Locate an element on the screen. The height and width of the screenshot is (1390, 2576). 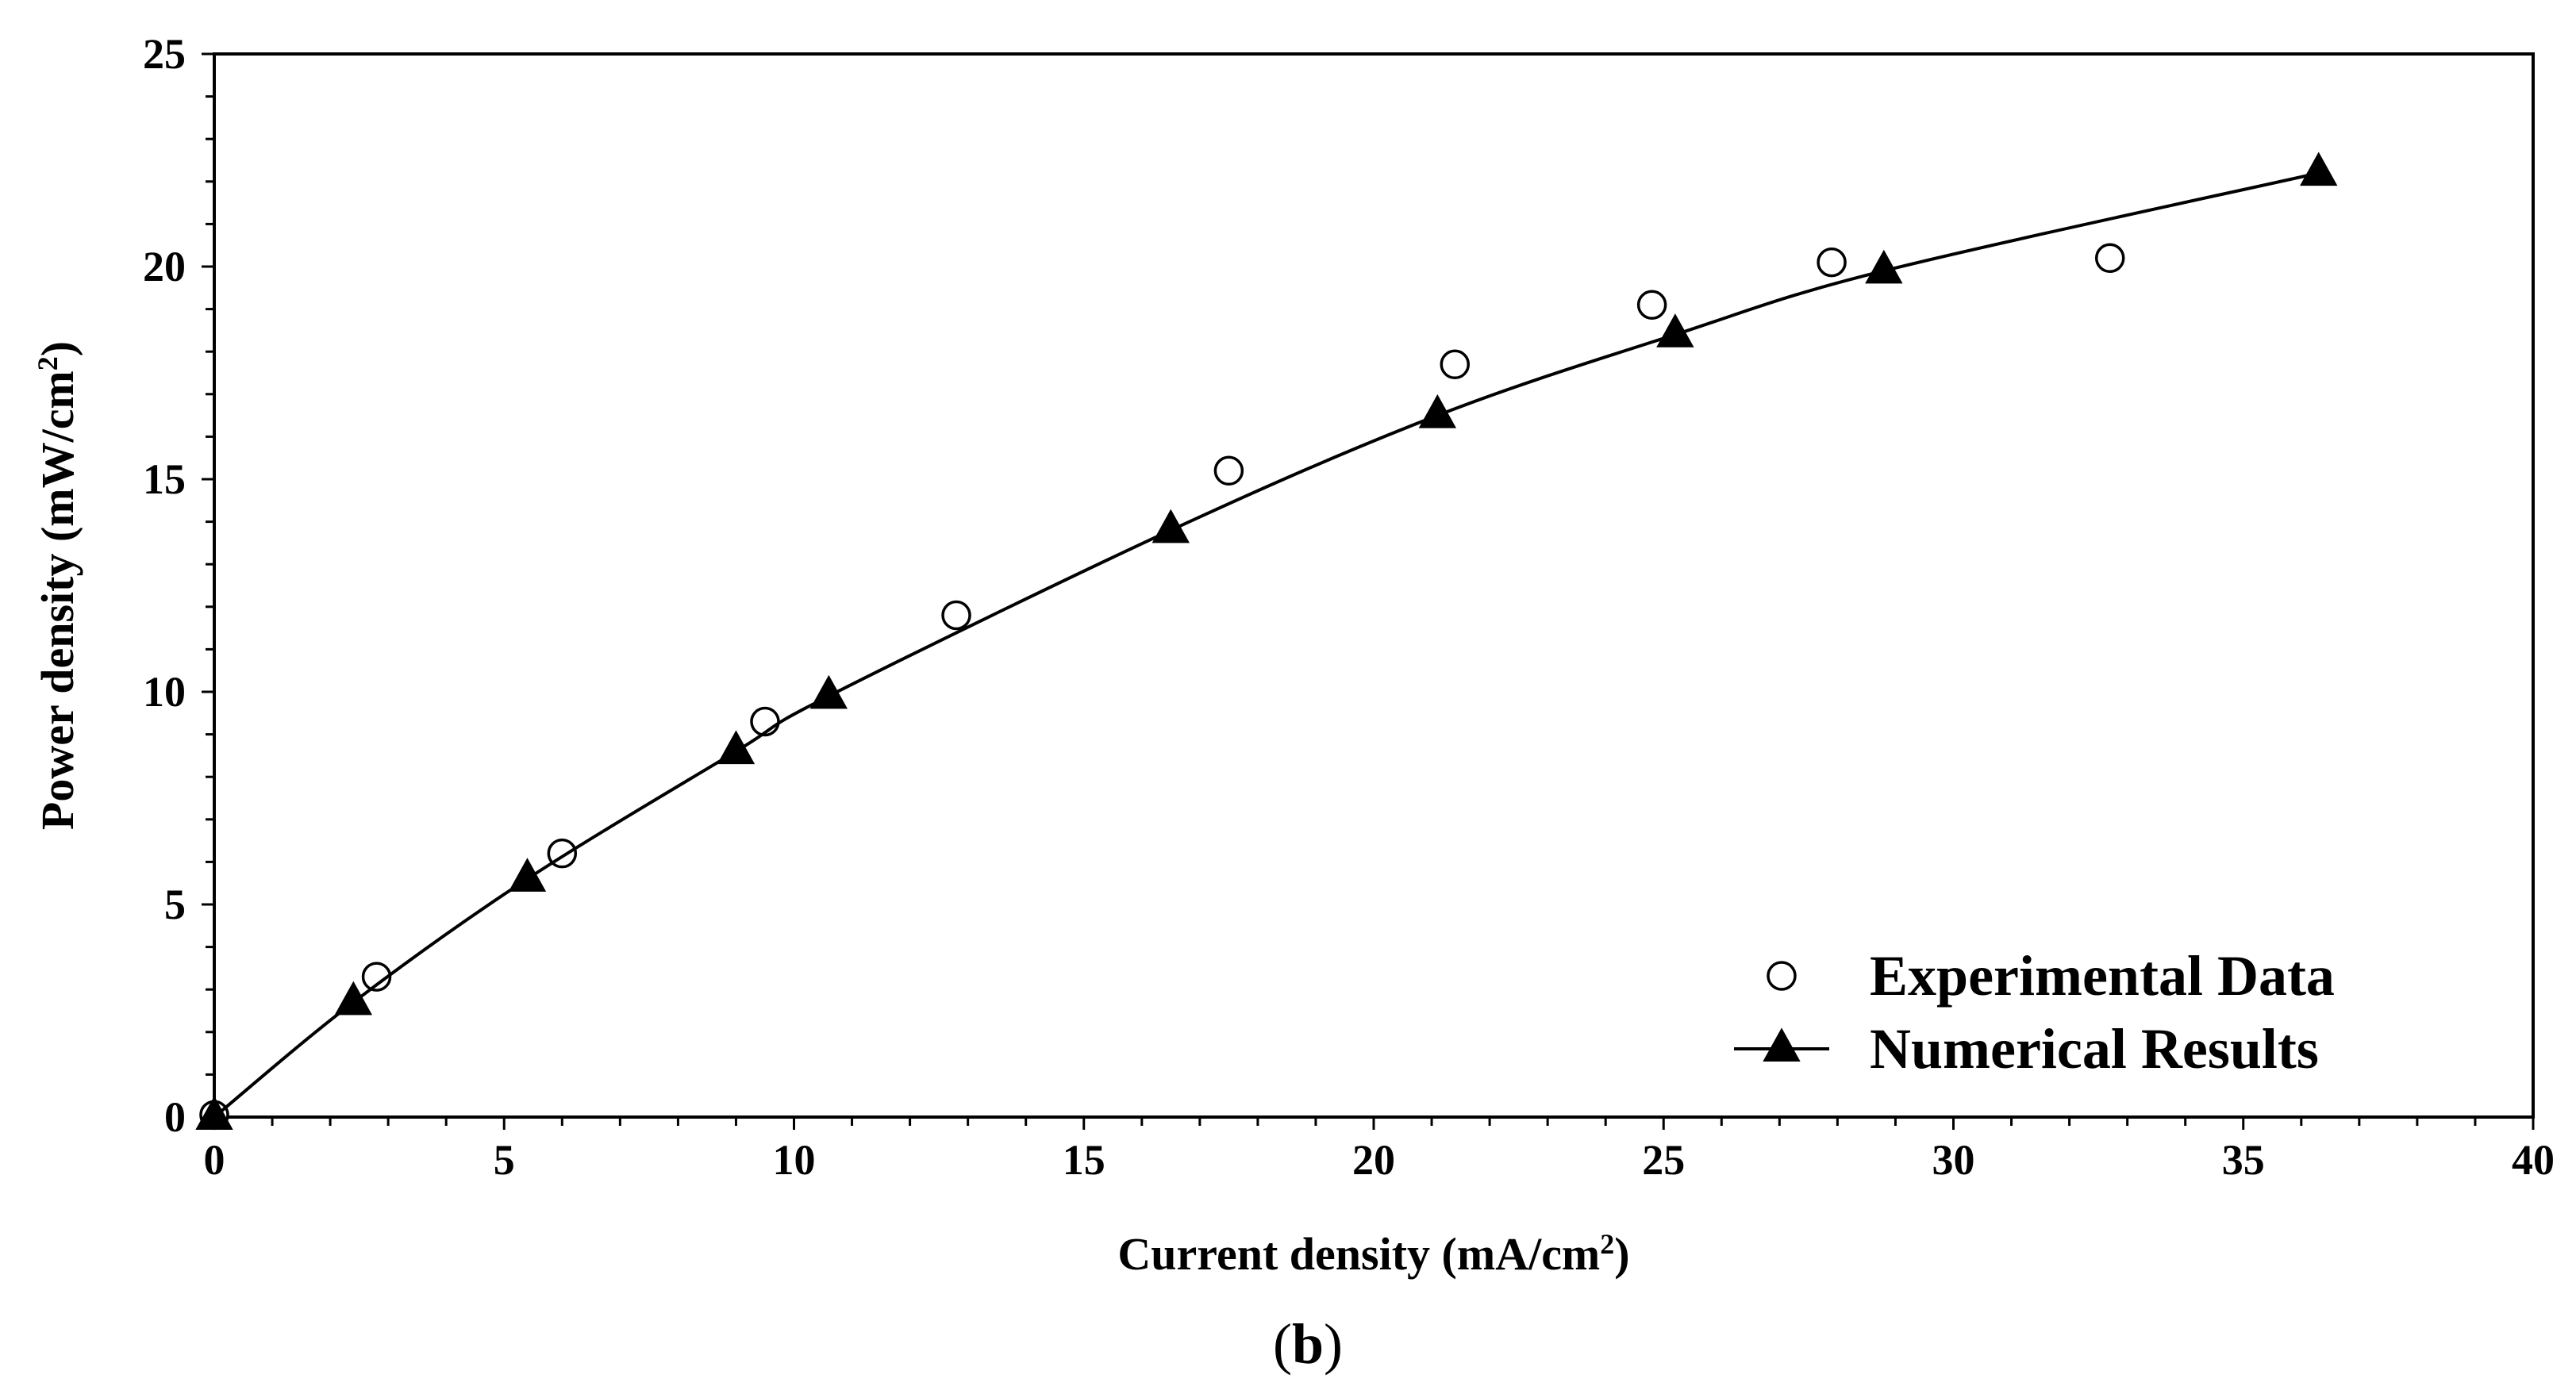
caption-letter: b is located at coordinates (1308, 1344).